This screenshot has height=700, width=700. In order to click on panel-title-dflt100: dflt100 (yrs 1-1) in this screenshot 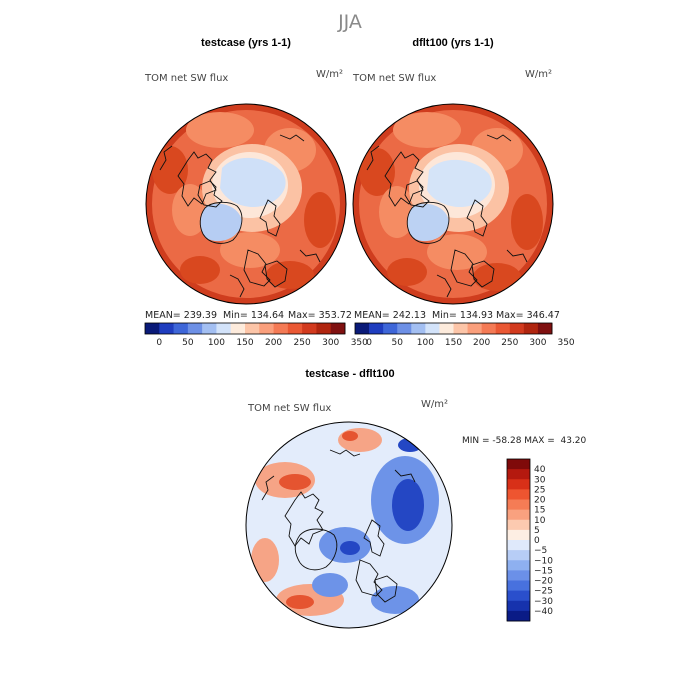, I will do `click(453, 43)`.